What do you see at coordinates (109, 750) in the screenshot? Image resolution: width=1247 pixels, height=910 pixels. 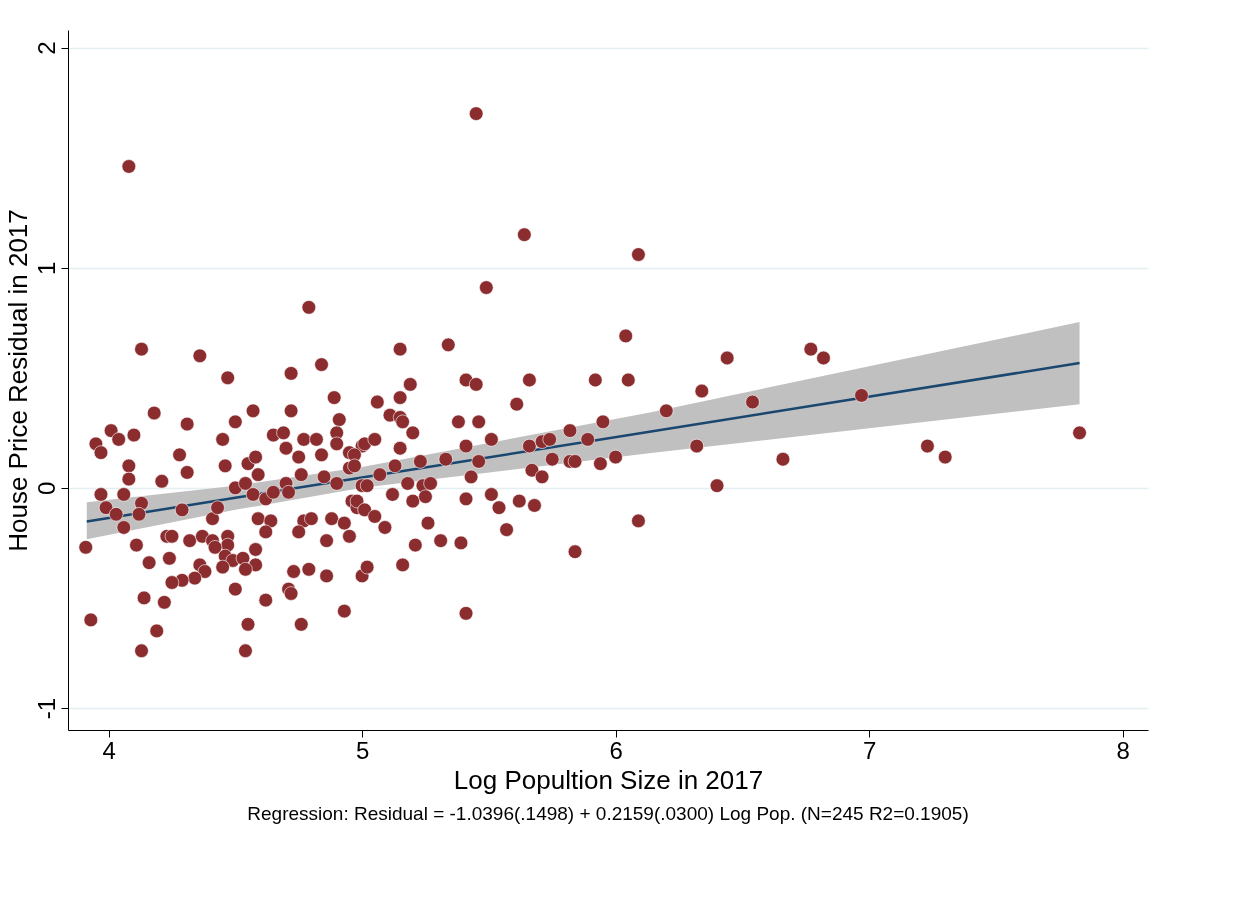 I see `x-tick-label: 4` at bounding box center [109, 750].